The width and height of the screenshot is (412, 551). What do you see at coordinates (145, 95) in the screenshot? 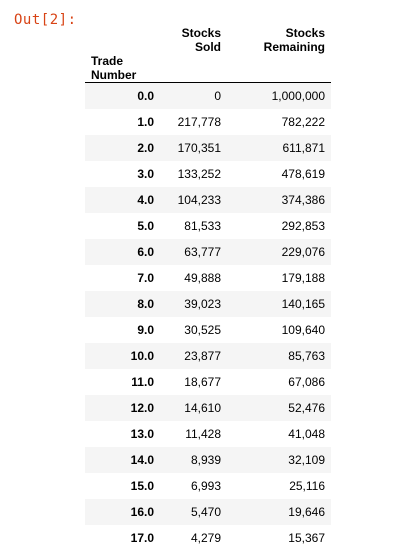
I see `row-index: 0.0` at bounding box center [145, 95].